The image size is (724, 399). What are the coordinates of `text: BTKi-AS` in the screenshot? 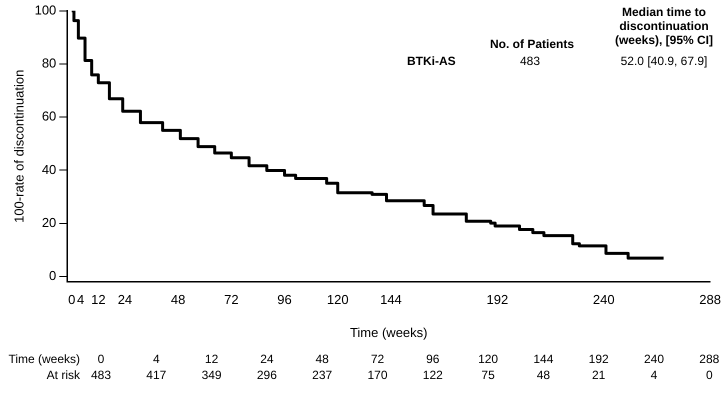 It's located at (431, 61).